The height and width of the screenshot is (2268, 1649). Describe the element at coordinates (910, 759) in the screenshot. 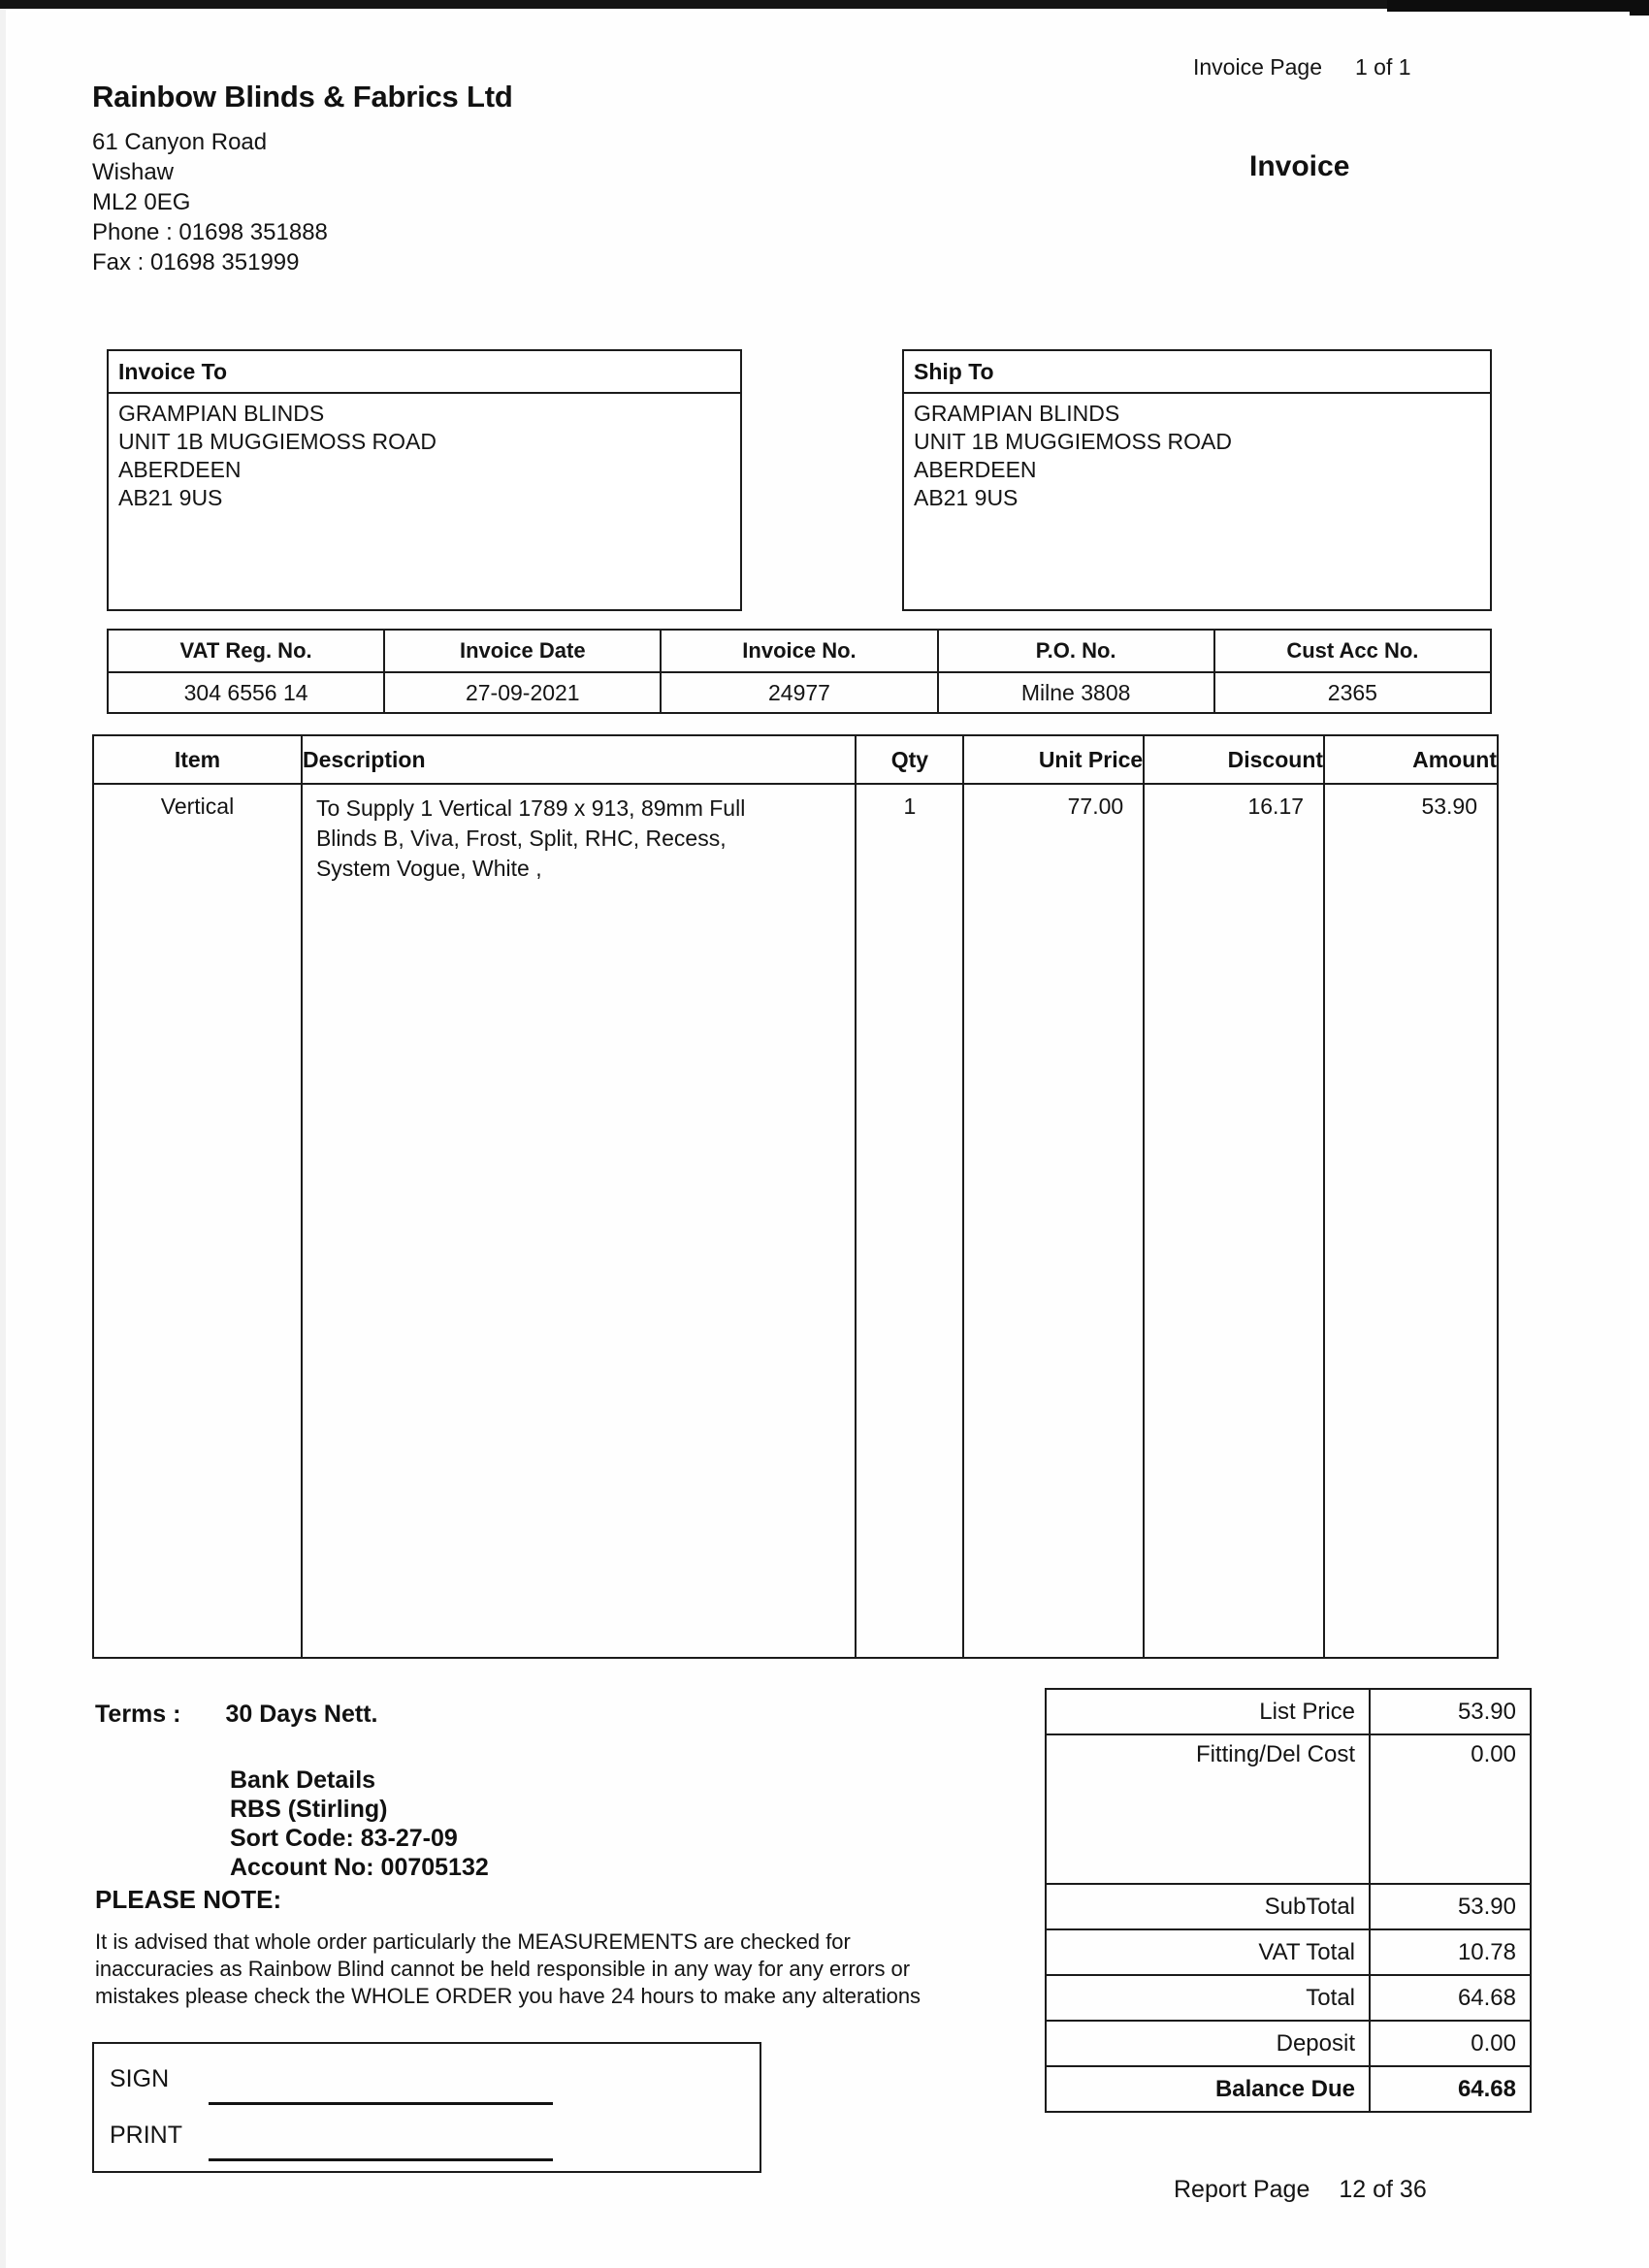

I see `column-header-qty: Qty` at that location.